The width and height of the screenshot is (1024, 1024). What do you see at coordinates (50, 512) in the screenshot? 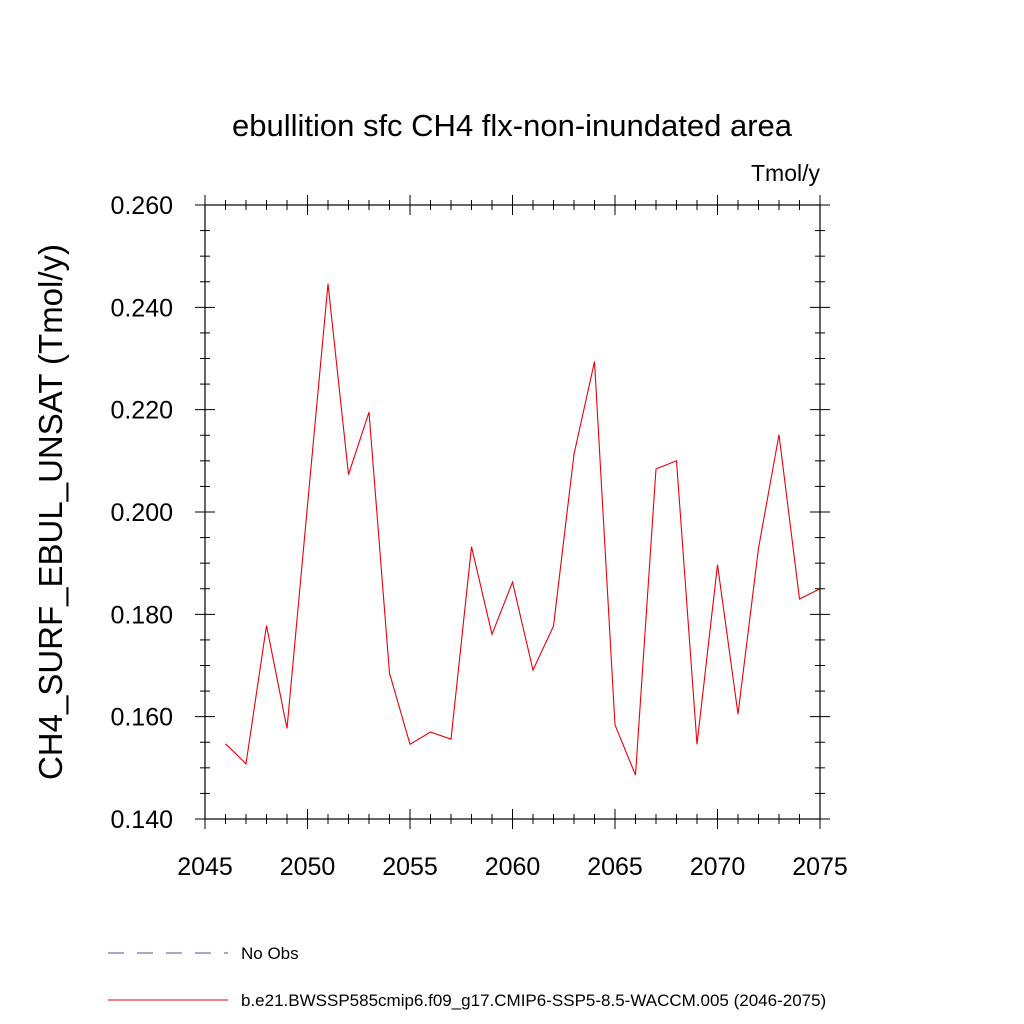
I see `y-axis-label: CH4_SURF_EBUL_UNSAT (Tmol/y)` at bounding box center [50, 512].